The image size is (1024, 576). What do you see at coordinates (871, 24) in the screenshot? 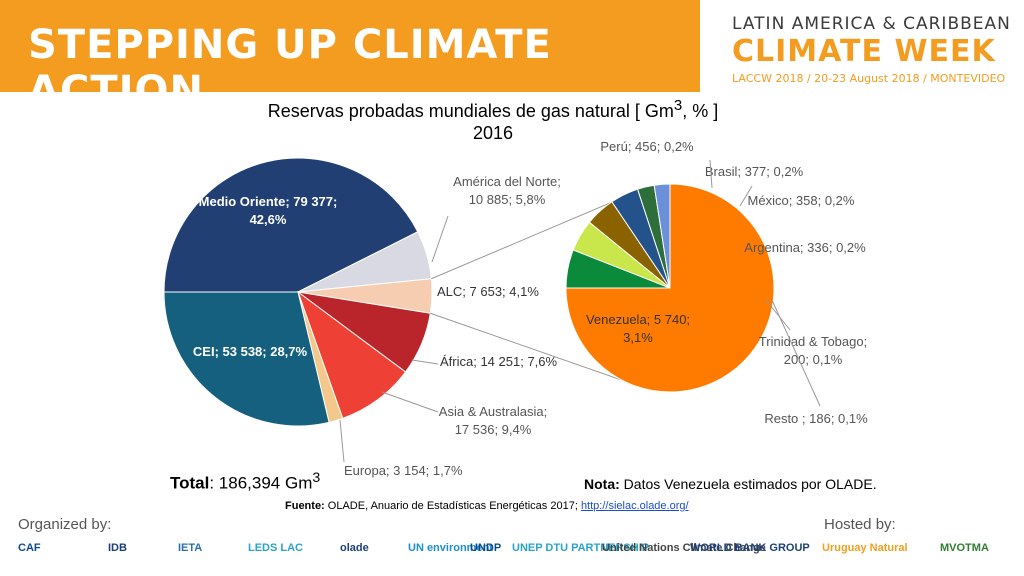
I see `event-name-line1: LATIN AMERICA & CARIBBEAN` at bounding box center [871, 24].